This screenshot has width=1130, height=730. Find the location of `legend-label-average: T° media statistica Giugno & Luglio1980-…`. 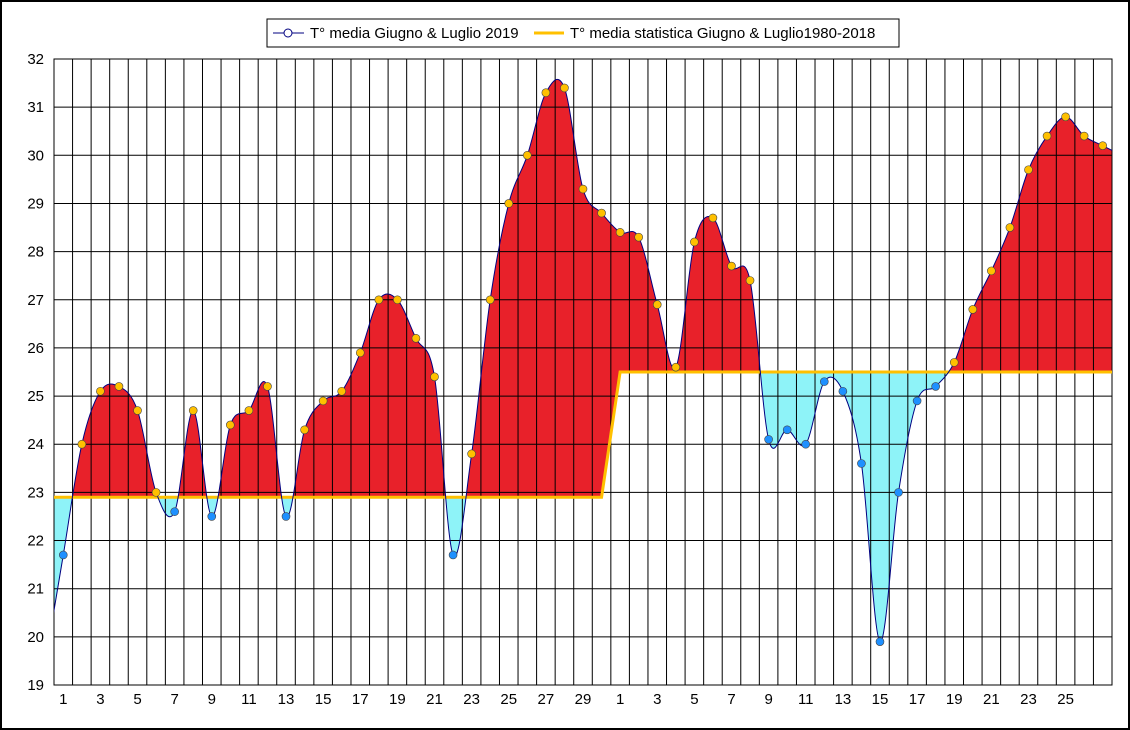

legend-label-average: T° media statistica Giugno & Luglio1980-… is located at coordinates (722, 33).